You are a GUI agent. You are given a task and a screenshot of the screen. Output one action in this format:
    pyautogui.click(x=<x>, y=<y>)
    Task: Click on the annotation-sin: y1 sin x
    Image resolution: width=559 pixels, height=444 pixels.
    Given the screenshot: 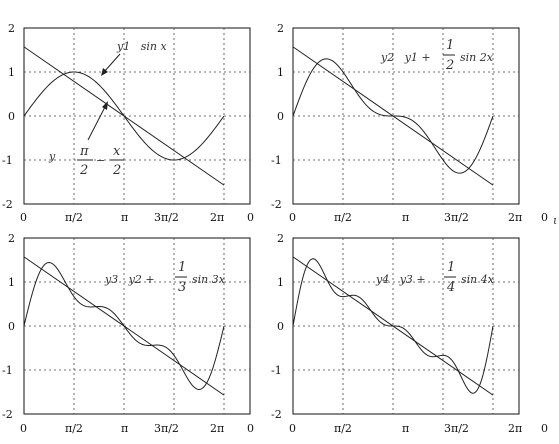 What is the action you would take?
    pyautogui.click(x=134, y=58)
    